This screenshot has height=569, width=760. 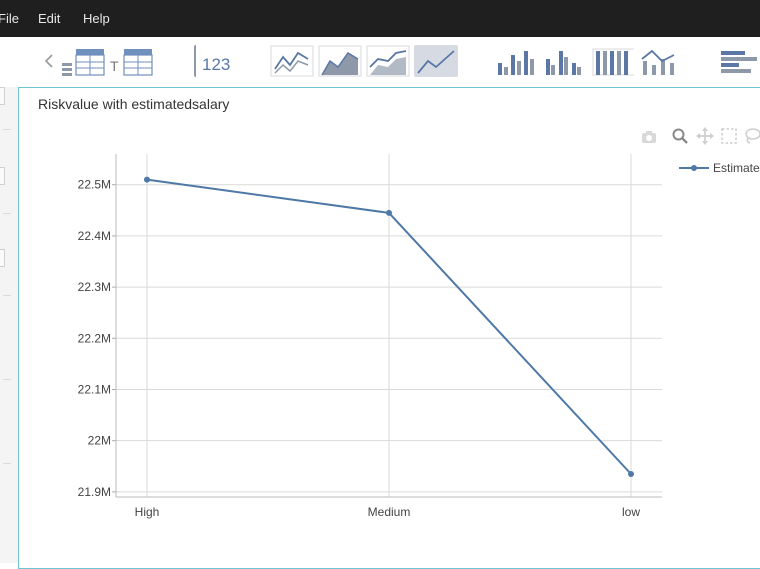 I want to click on number-icon: 123, so click(x=215, y=61).